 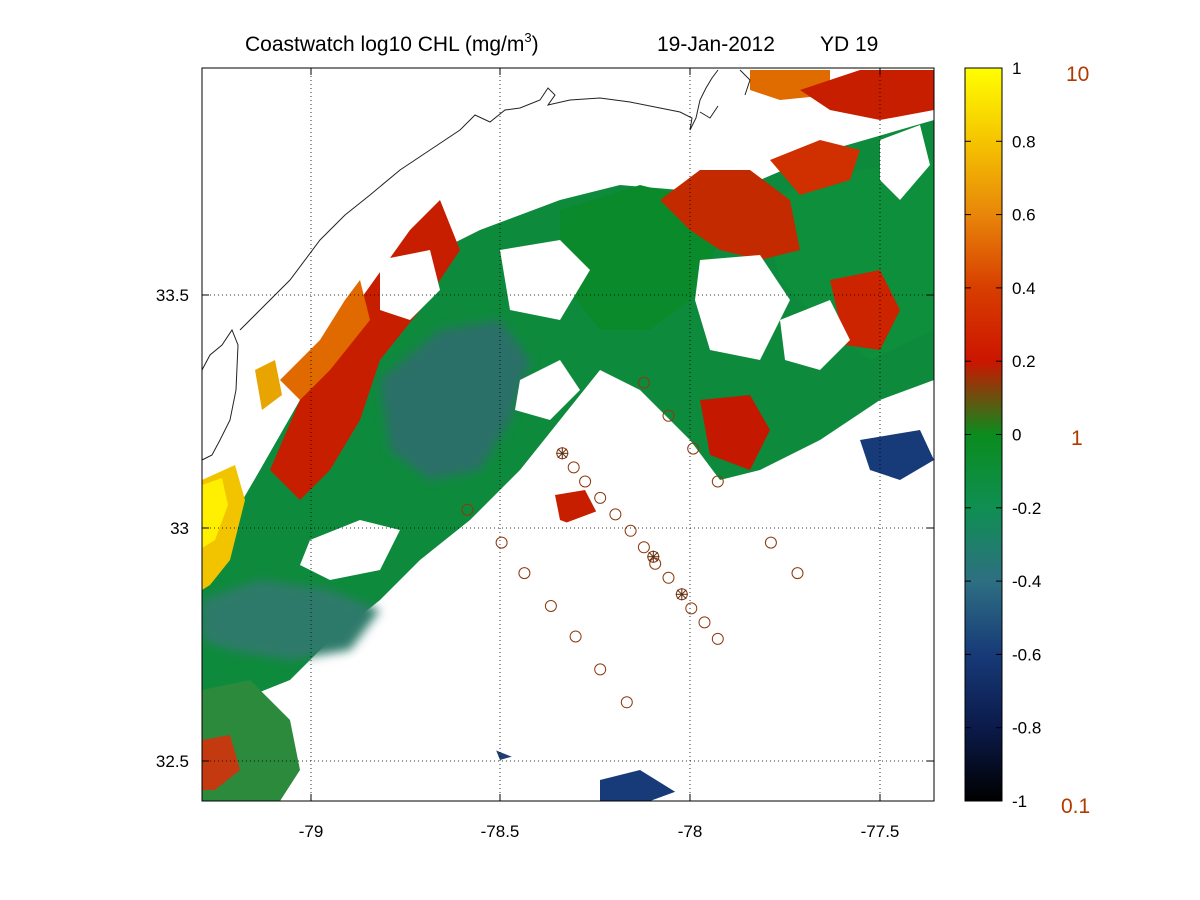 What do you see at coordinates (311, 831) in the screenshot?
I see `x-tick-label: -79` at bounding box center [311, 831].